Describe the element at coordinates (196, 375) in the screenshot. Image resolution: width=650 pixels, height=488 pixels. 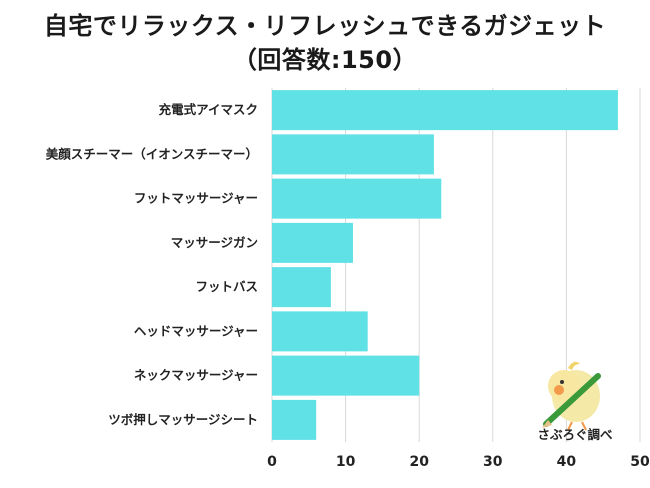
I see `category-label: ネックマッサージャー` at that location.